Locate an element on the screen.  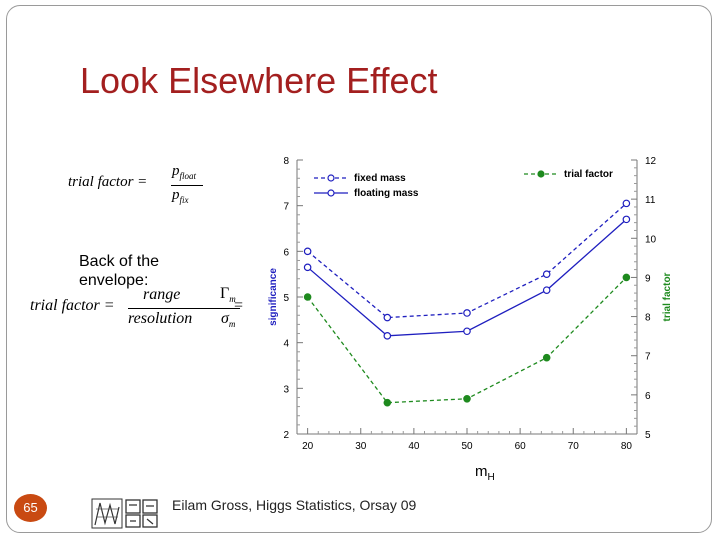
formula-trial-factor-p: trial factor = pfloat pfix is located at coordinates (143, 187).